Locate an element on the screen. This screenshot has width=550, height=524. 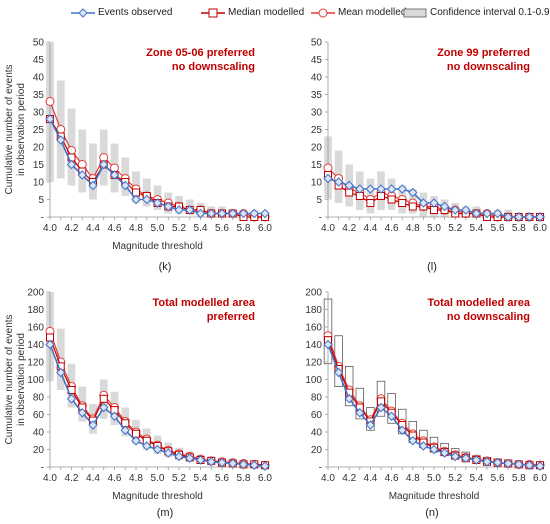
panel-label: (k) is located at coordinates (165, 267).